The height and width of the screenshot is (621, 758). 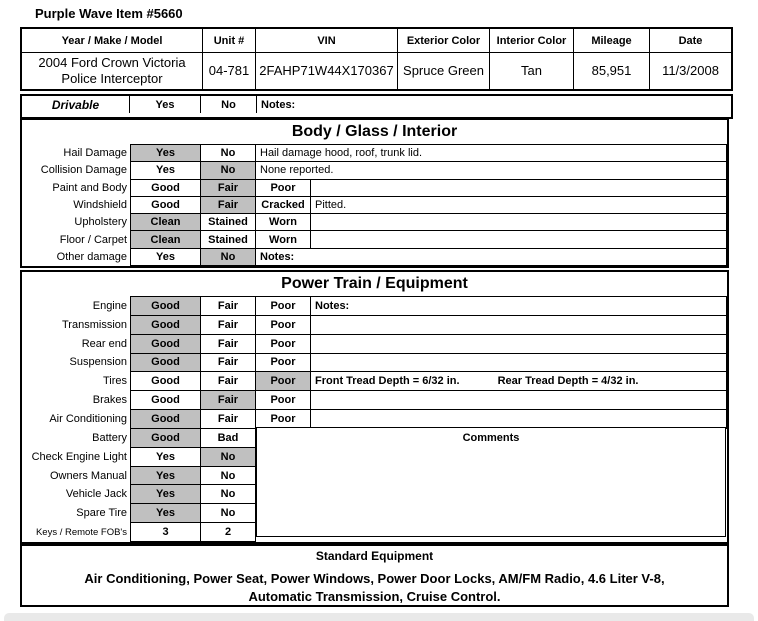 I want to click on table-row-transmission: Transmission Good Fair Poor, so click(x=374, y=324).